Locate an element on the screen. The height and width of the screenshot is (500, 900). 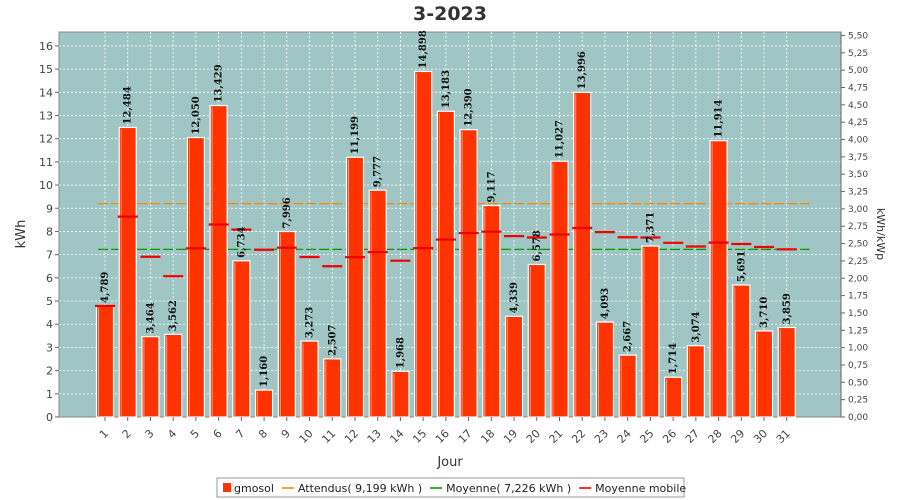
y-tick-label: 16 is located at coordinates (46, 46).